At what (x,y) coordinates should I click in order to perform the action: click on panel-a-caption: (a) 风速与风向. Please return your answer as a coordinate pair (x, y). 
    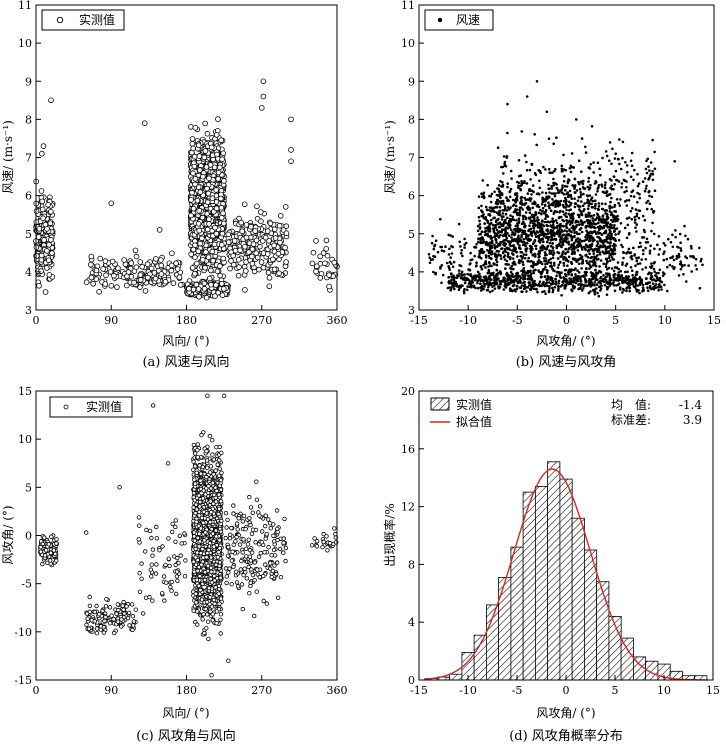
    Looking at the image, I should click on (185, 362).